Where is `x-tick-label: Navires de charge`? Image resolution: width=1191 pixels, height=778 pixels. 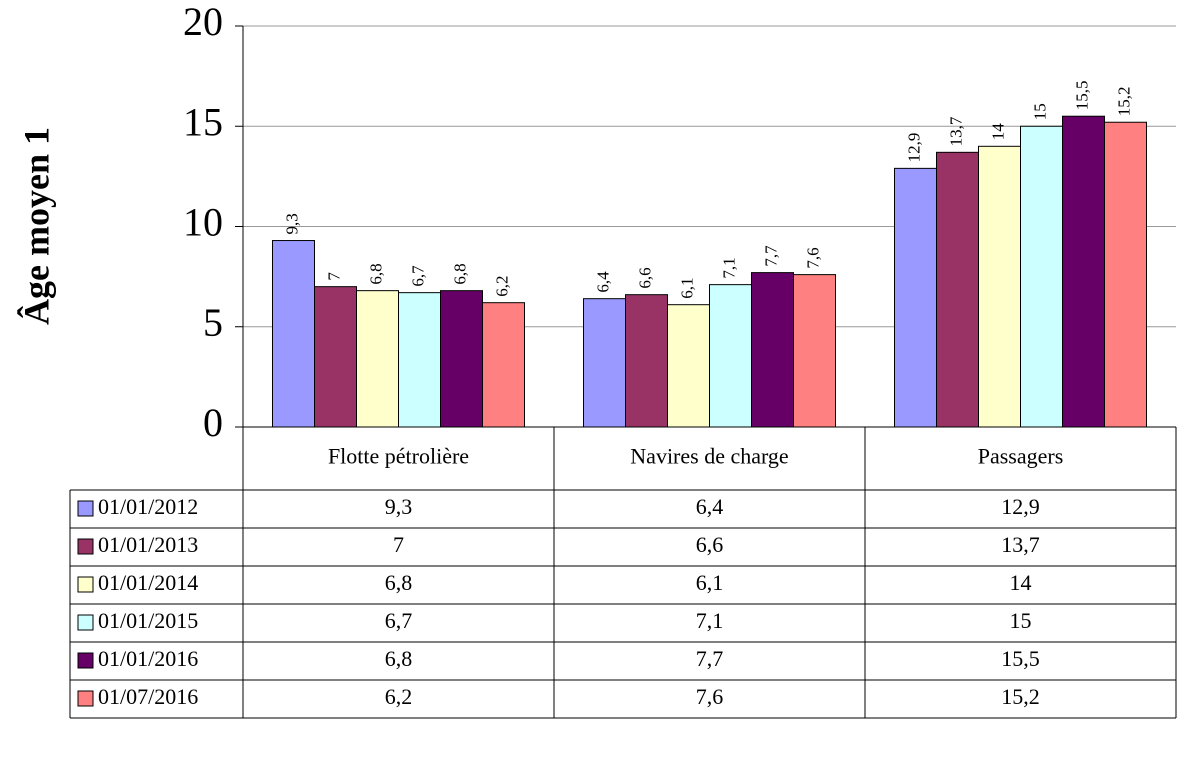
x-tick-label: Navires de charge is located at coordinates (709, 456).